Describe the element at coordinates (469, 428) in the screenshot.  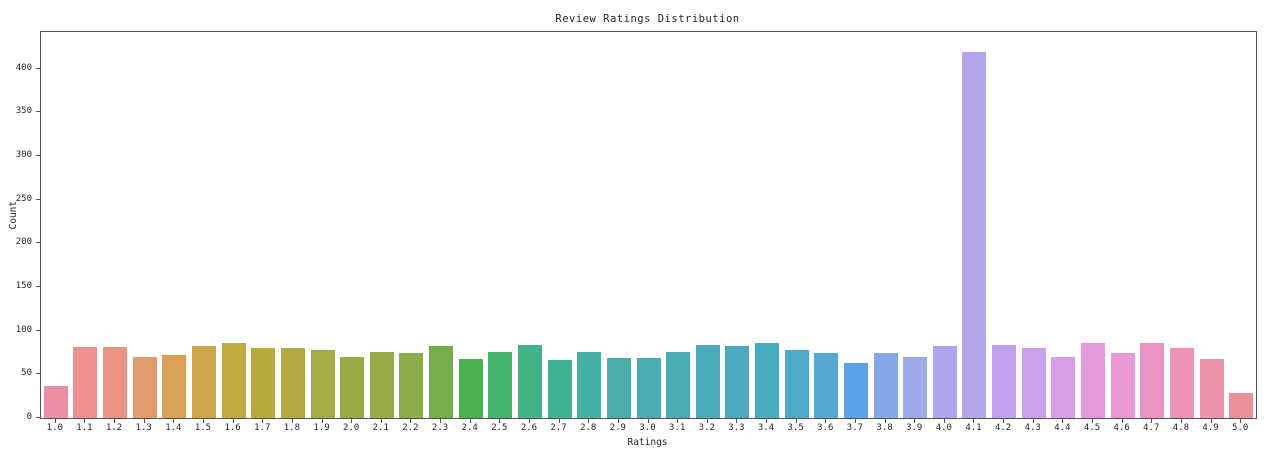
I see `x-tick-label: 2.4` at that location.